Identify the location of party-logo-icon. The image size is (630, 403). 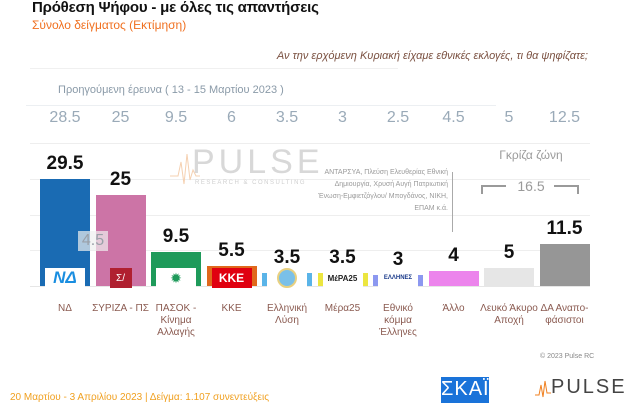
(287, 278).